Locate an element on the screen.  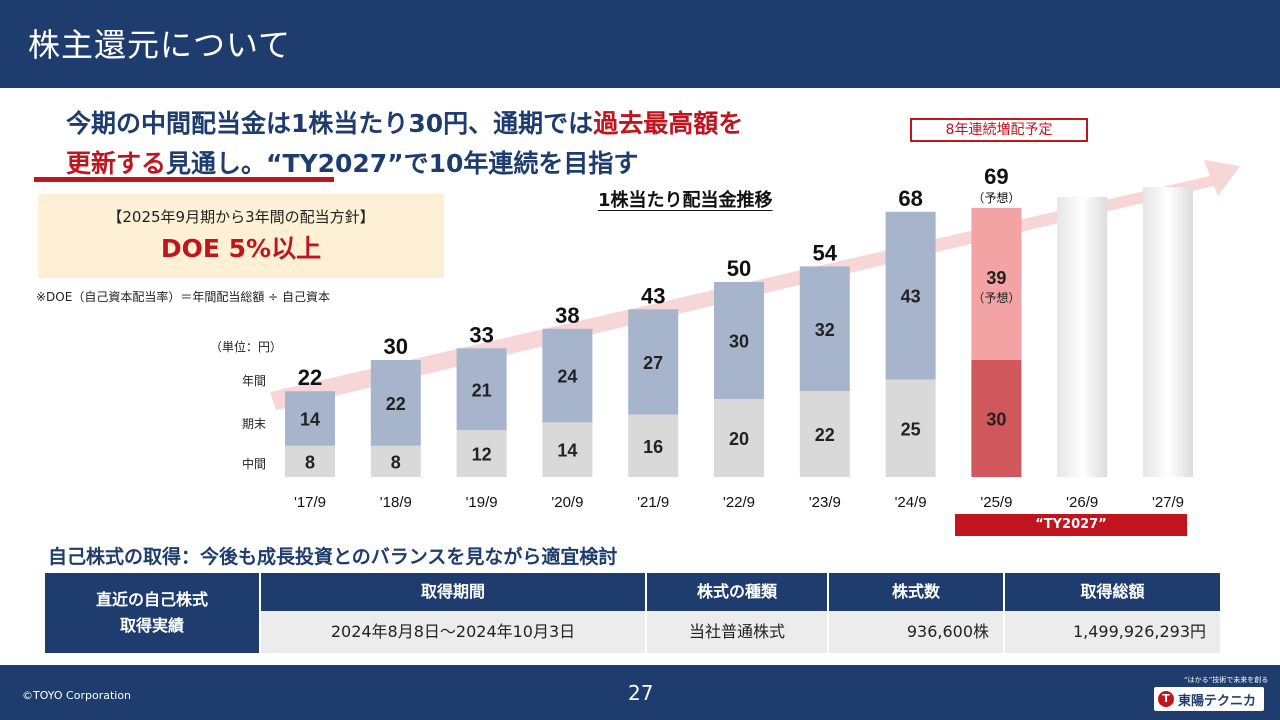
value-label-interim: 30 is located at coordinates (996, 420).